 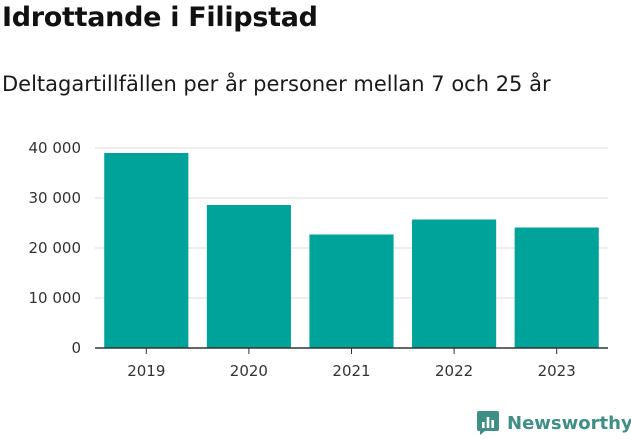 I want to click on bar-2021, so click(x=351, y=291).